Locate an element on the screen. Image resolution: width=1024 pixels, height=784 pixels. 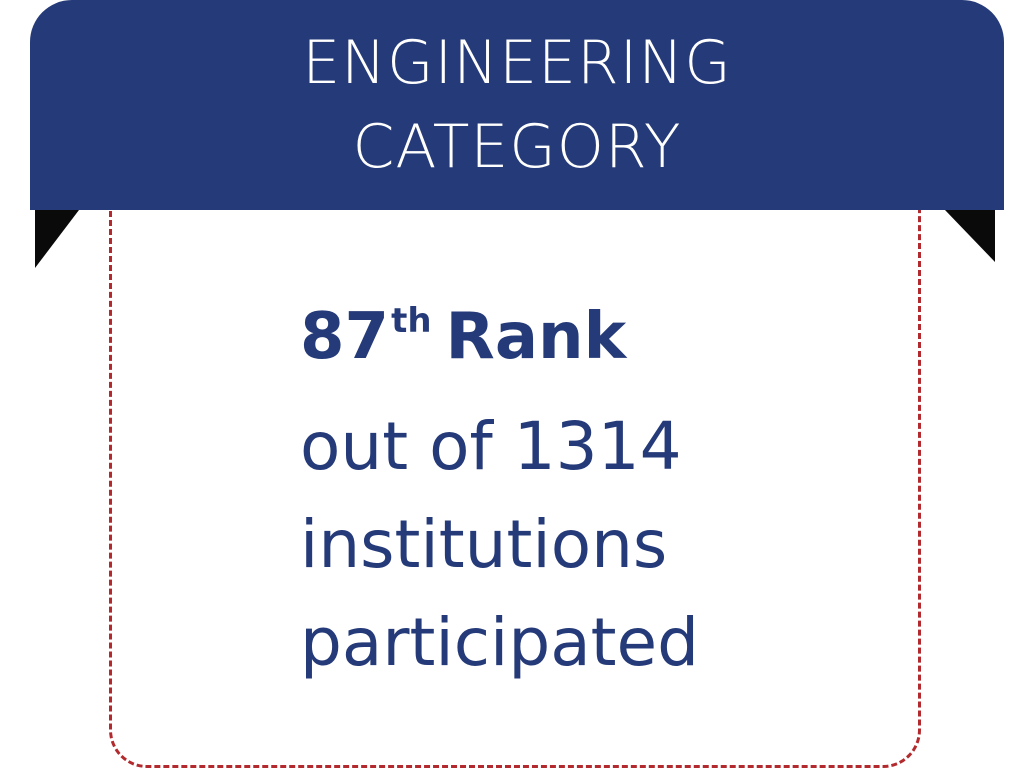
ribbon-fold-right is located at coordinates (970, 236).